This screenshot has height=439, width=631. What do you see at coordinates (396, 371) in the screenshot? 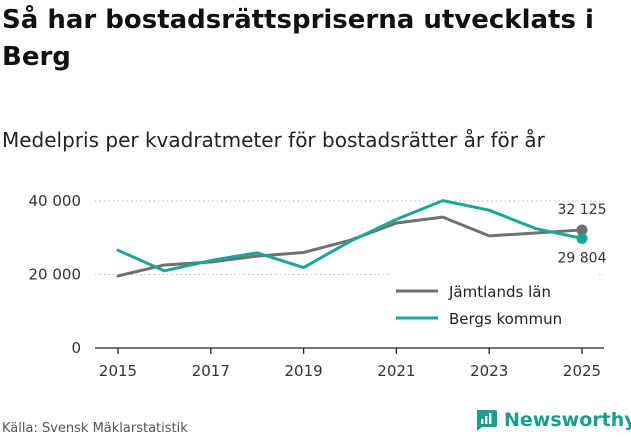
I see `x-tick-label: 2021` at bounding box center [396, 371].